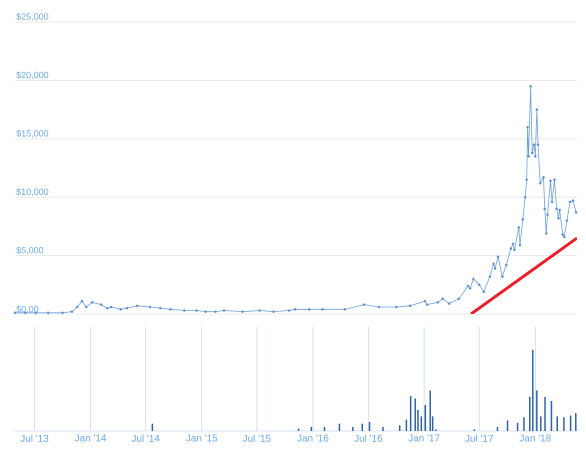  What do you see at coordinates (202, 438) in the screenshot?
I see `x-tick-label: Jan '15` at bounding box center [202, 438].